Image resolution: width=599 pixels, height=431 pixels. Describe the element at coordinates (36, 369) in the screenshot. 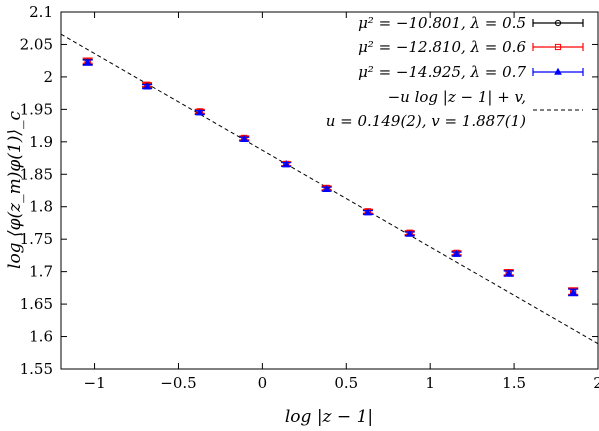

I see `y-tick-label: 1.55` at that location.